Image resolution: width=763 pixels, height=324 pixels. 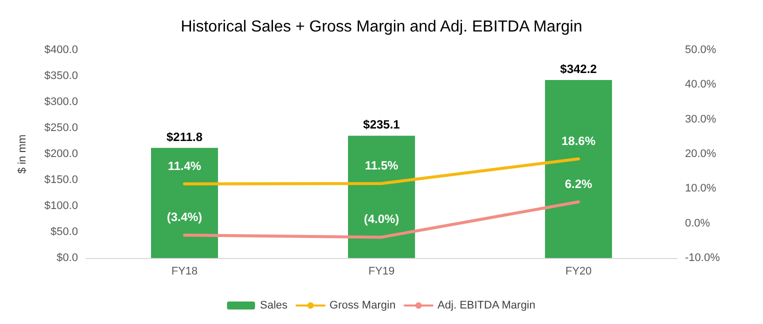 I want to click on y-tick-label: $250.0, so click(x=61, y=128).